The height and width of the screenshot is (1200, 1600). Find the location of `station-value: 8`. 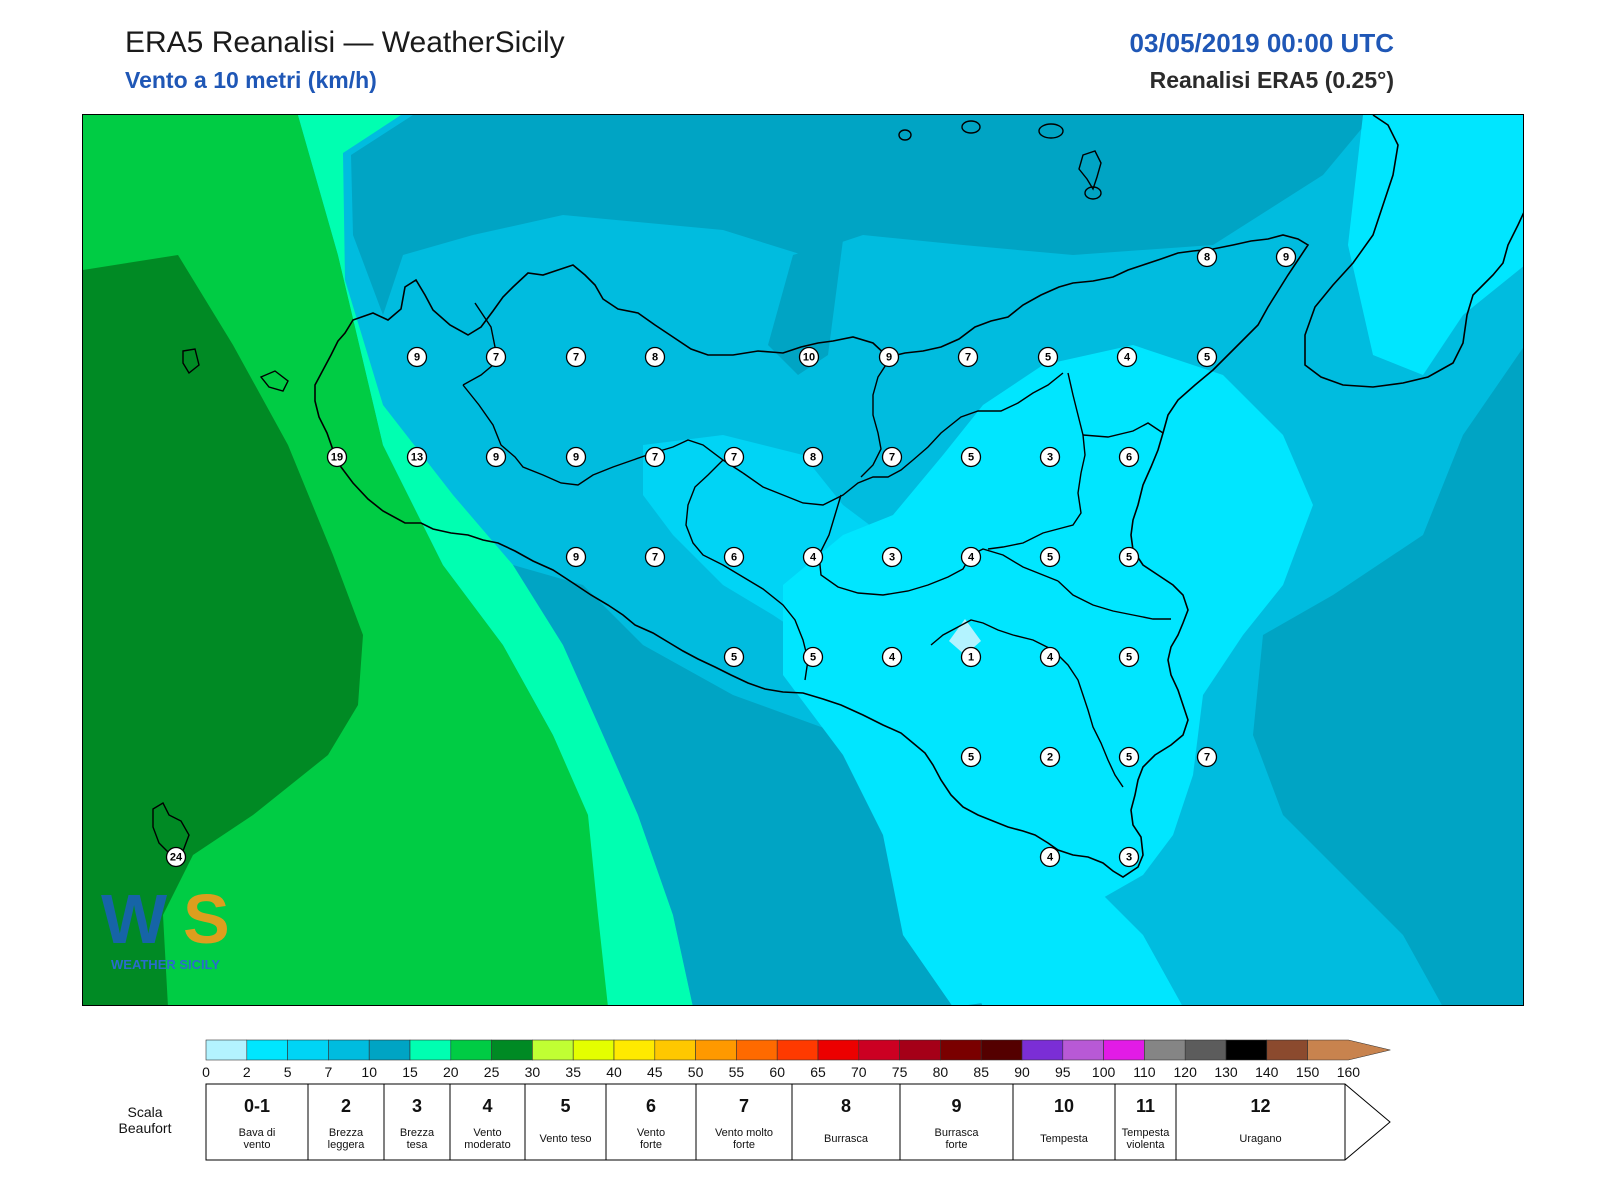

station-value: 8 is located at coordinates (1207, 258).